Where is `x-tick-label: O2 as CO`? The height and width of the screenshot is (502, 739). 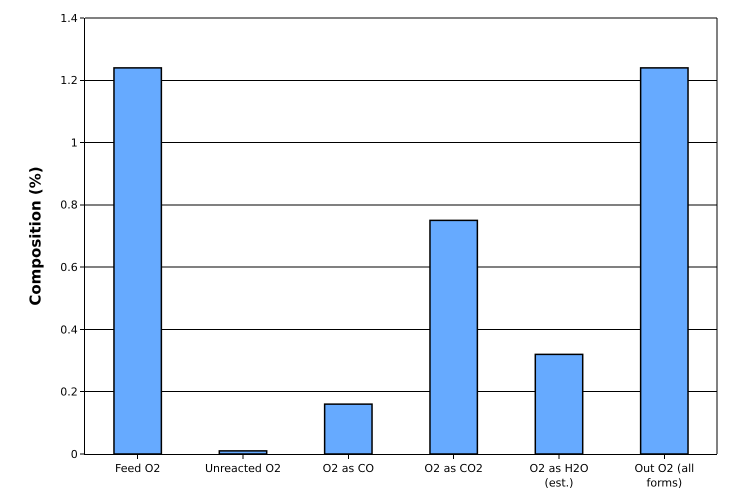
x-tick-label: O2 as CO is located at coordinates (348, 469).